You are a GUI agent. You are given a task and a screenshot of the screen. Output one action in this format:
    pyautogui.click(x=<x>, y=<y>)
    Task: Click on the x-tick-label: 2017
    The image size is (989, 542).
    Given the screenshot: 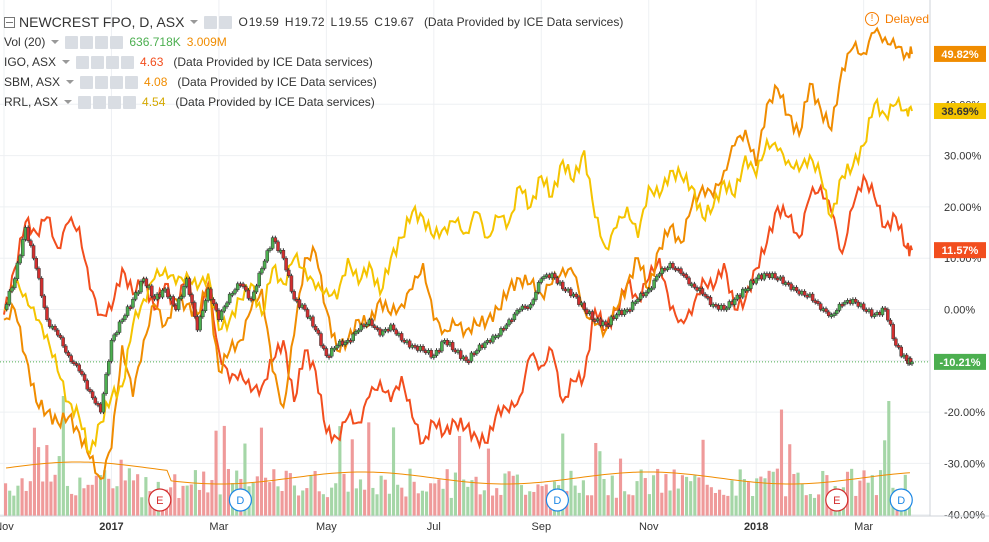 What is the action you would take?
    pyautogui.click(x=111, y=527)
    